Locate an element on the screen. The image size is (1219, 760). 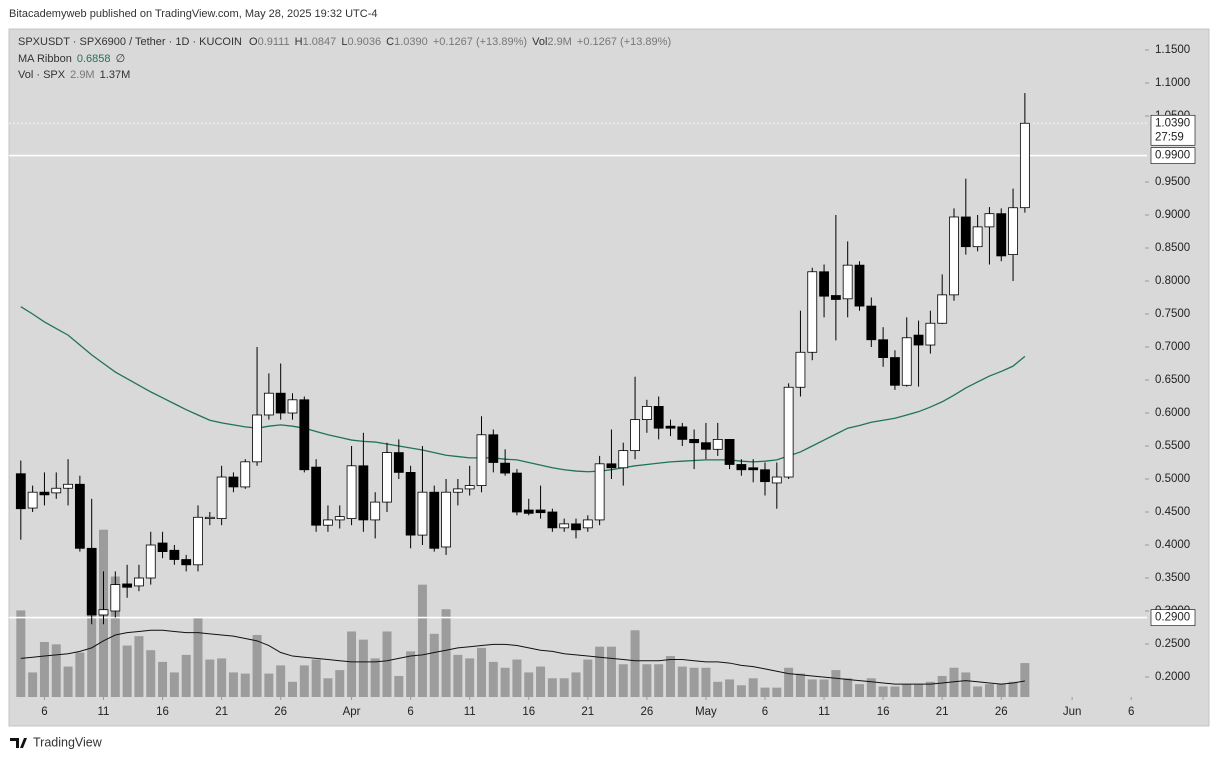
y-tick-label: 0.6500 is located at coordinates (1172, 380).